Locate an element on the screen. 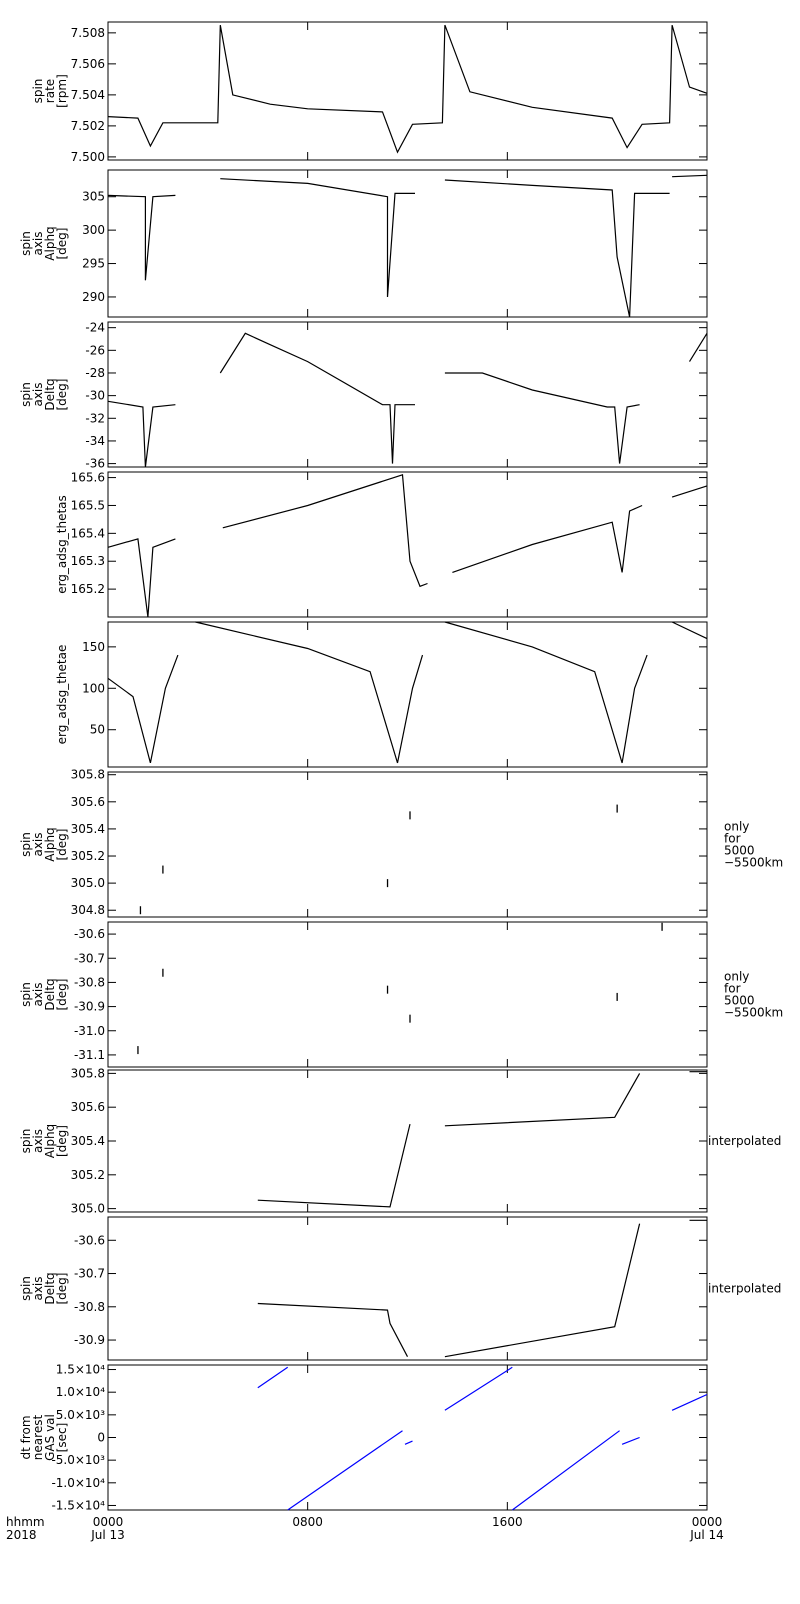 Image resolution: width=800 pixels, height=1604 pixels. x-corner-label: 2018 is located at coordinates (21, 1535).